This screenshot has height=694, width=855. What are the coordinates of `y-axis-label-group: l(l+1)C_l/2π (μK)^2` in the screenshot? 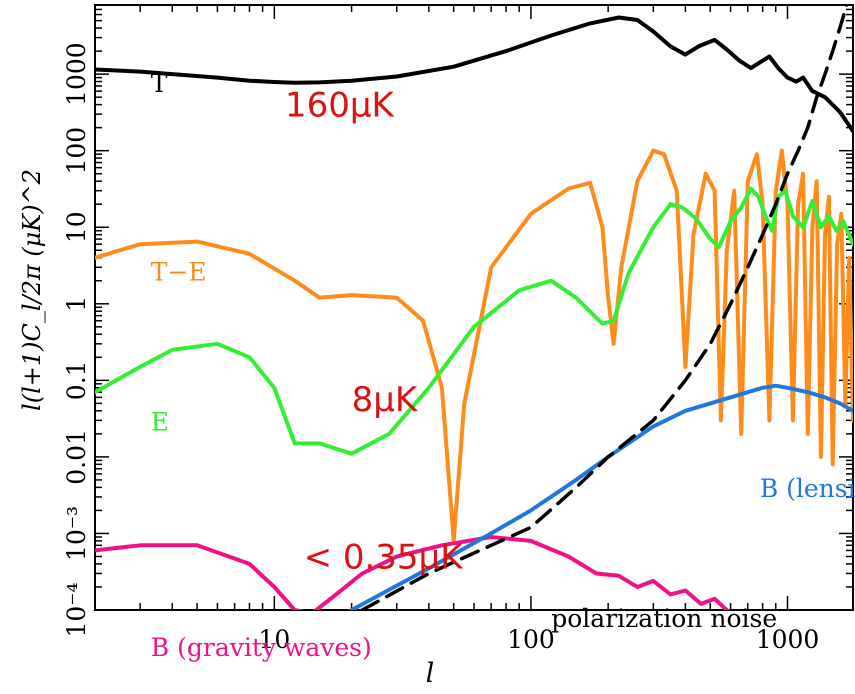 It's located at (32, 290).